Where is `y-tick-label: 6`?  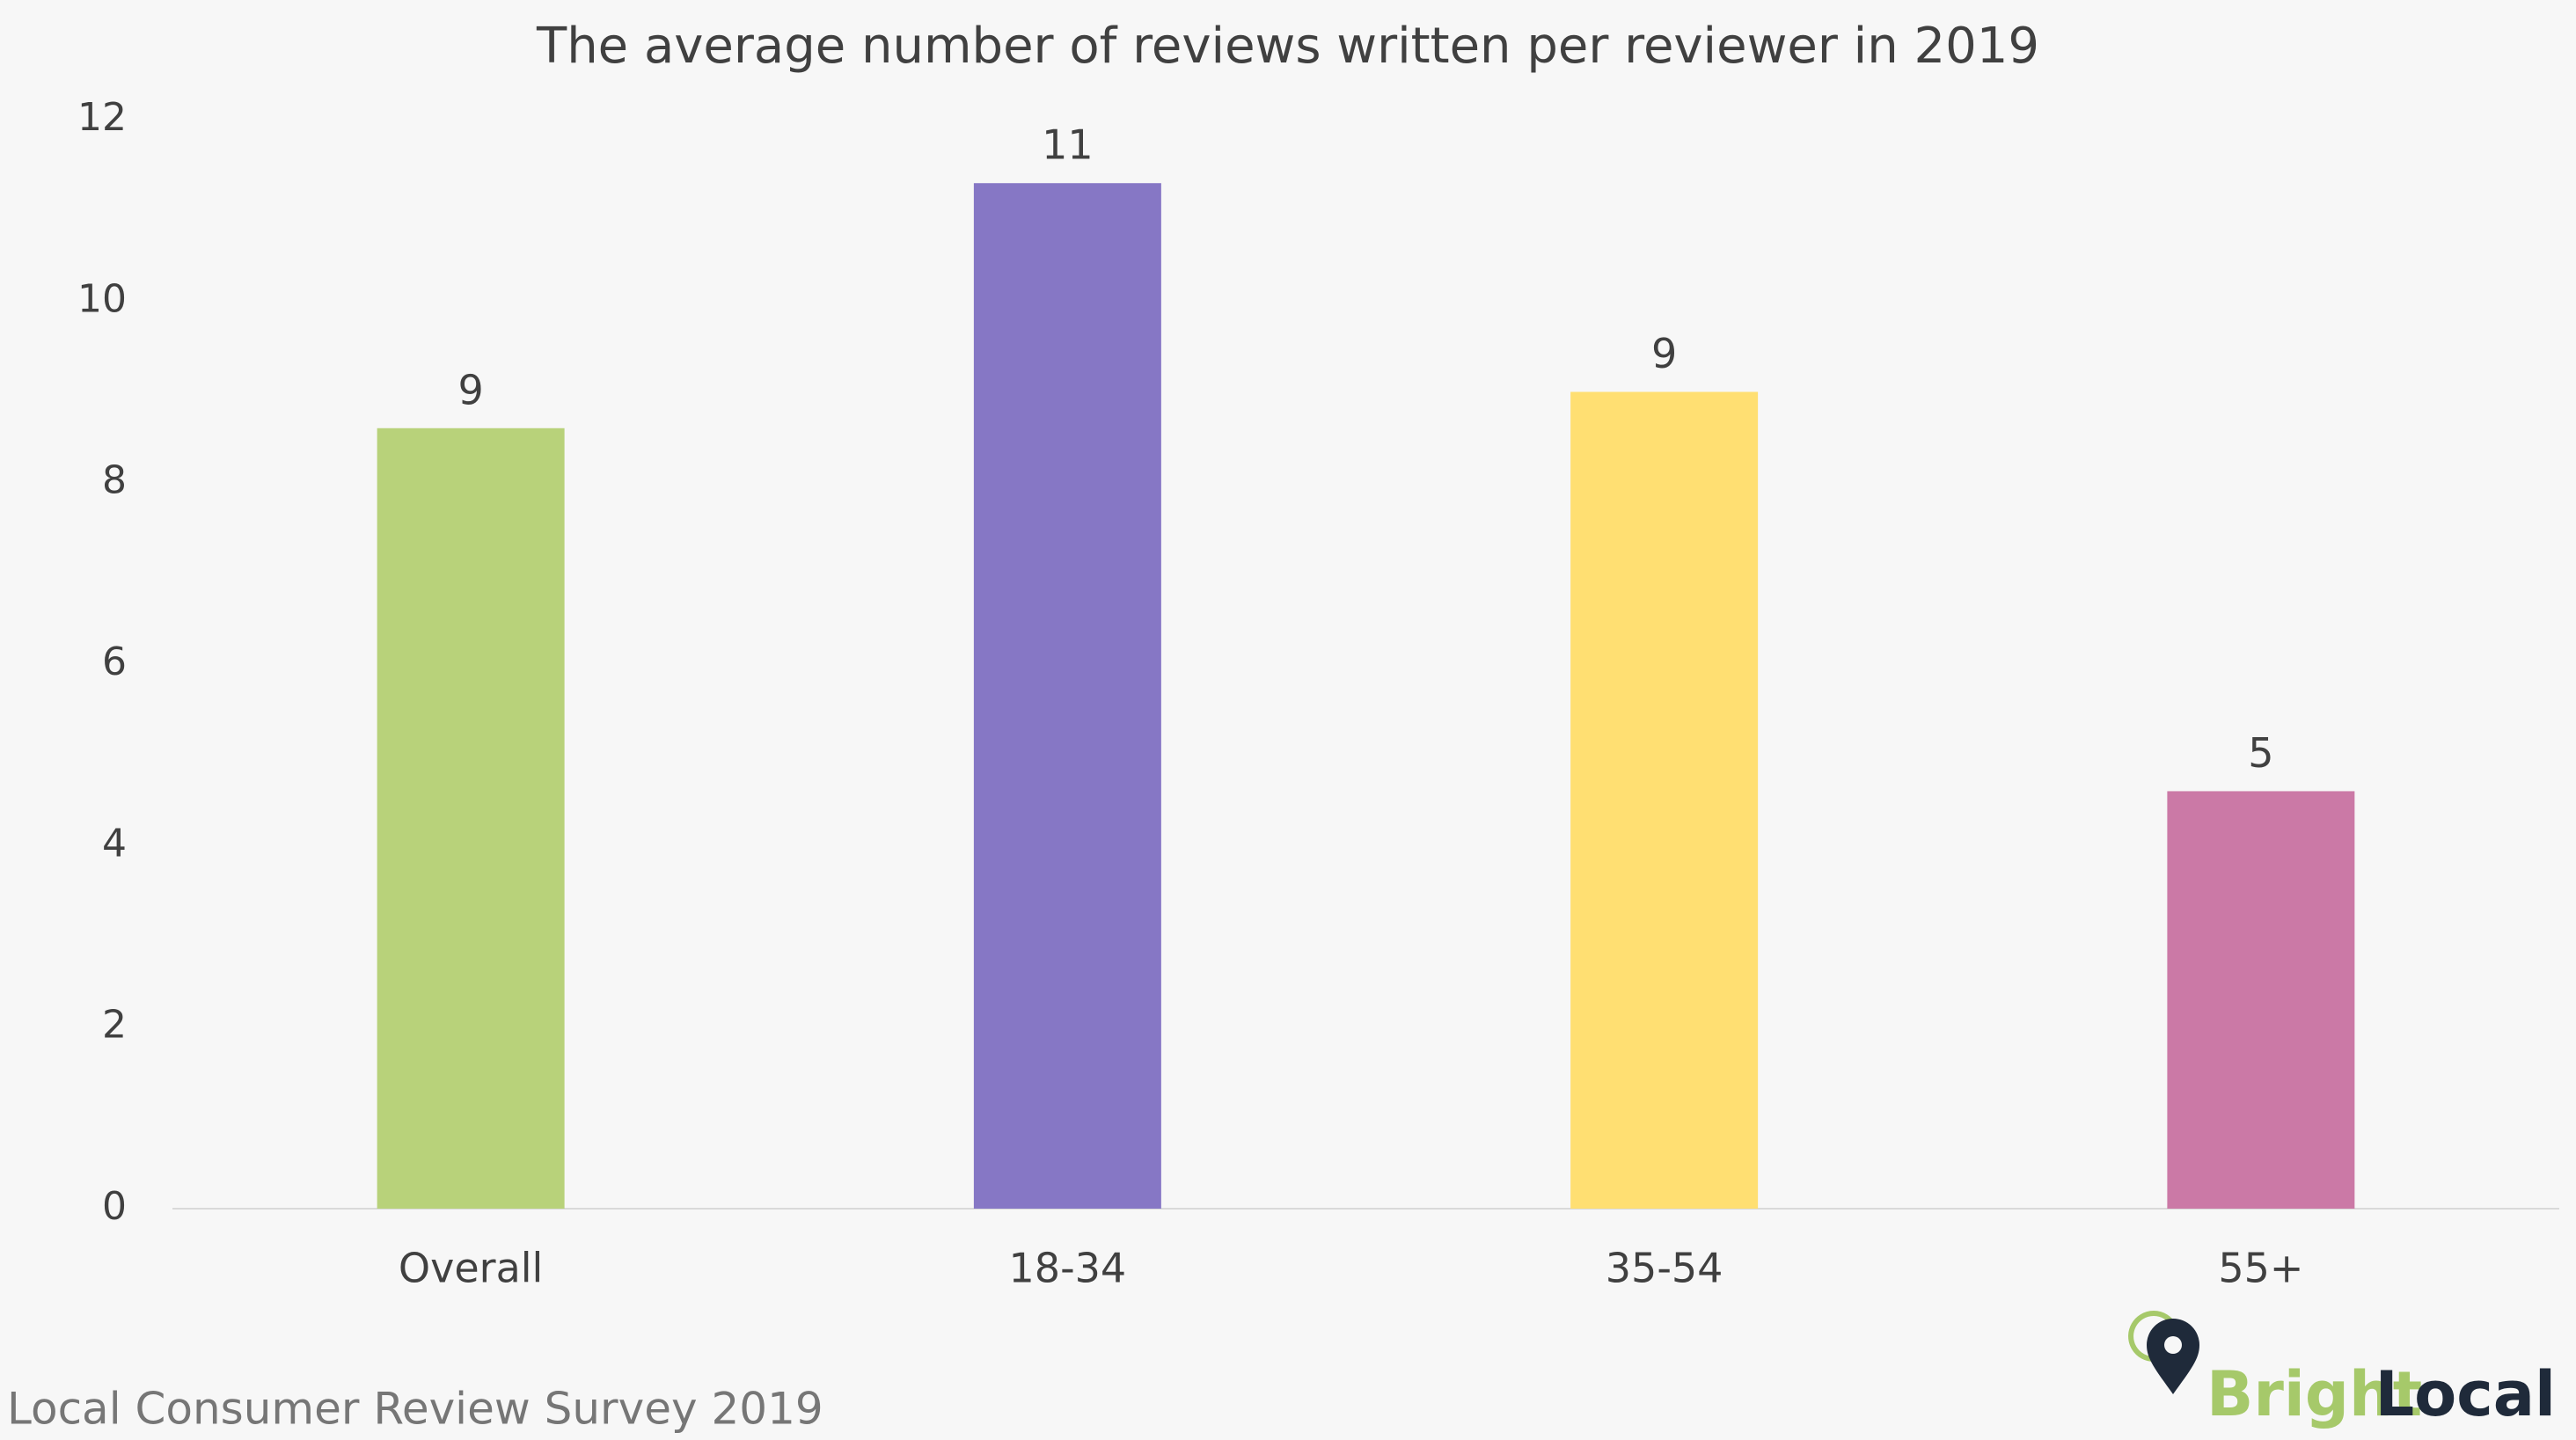 y-tick-label: 6 is located at coordinates (114, 662).